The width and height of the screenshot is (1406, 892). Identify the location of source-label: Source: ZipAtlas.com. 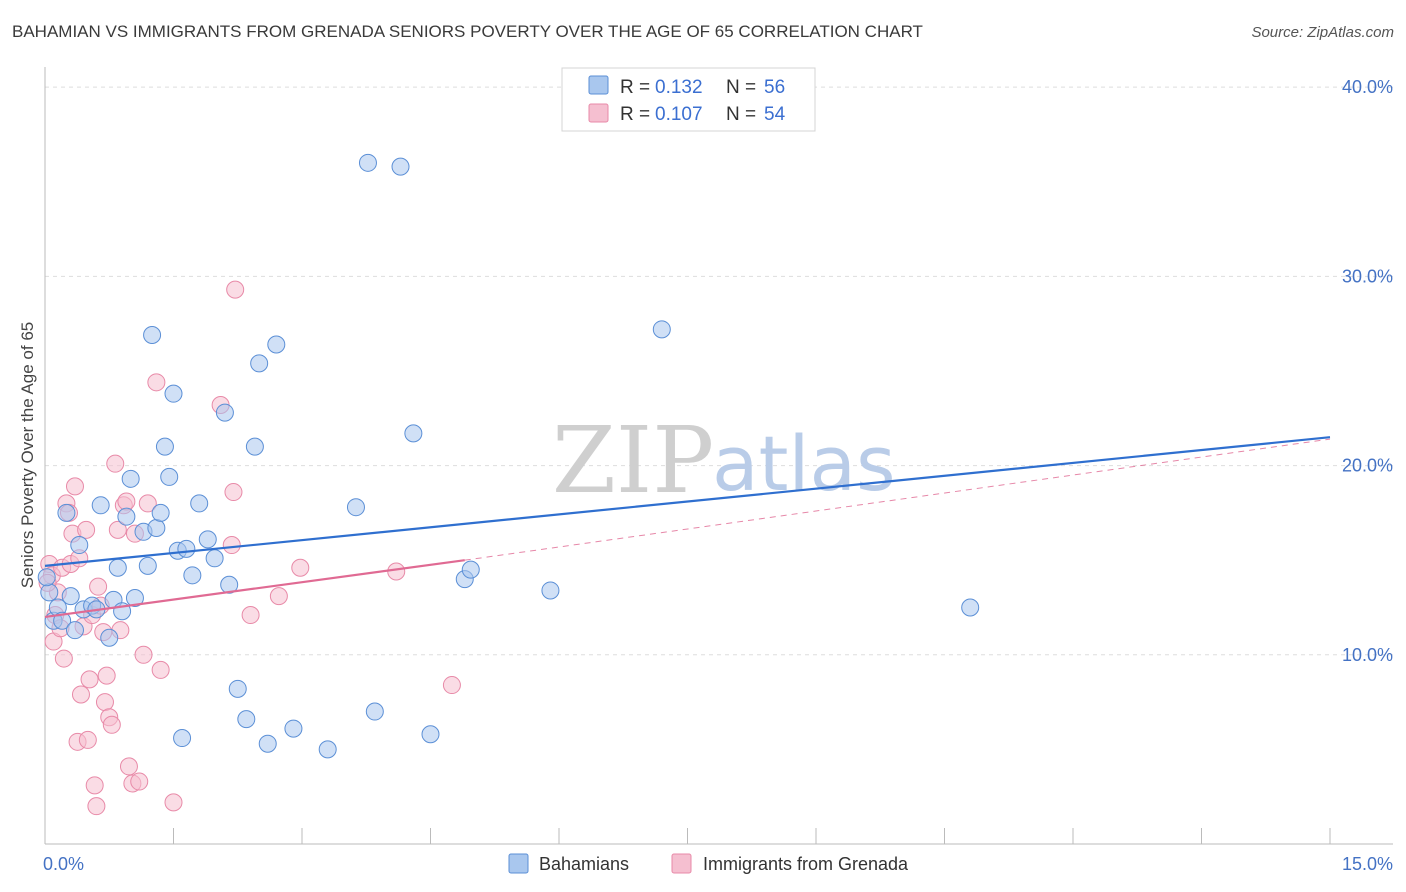
(1322, 32).